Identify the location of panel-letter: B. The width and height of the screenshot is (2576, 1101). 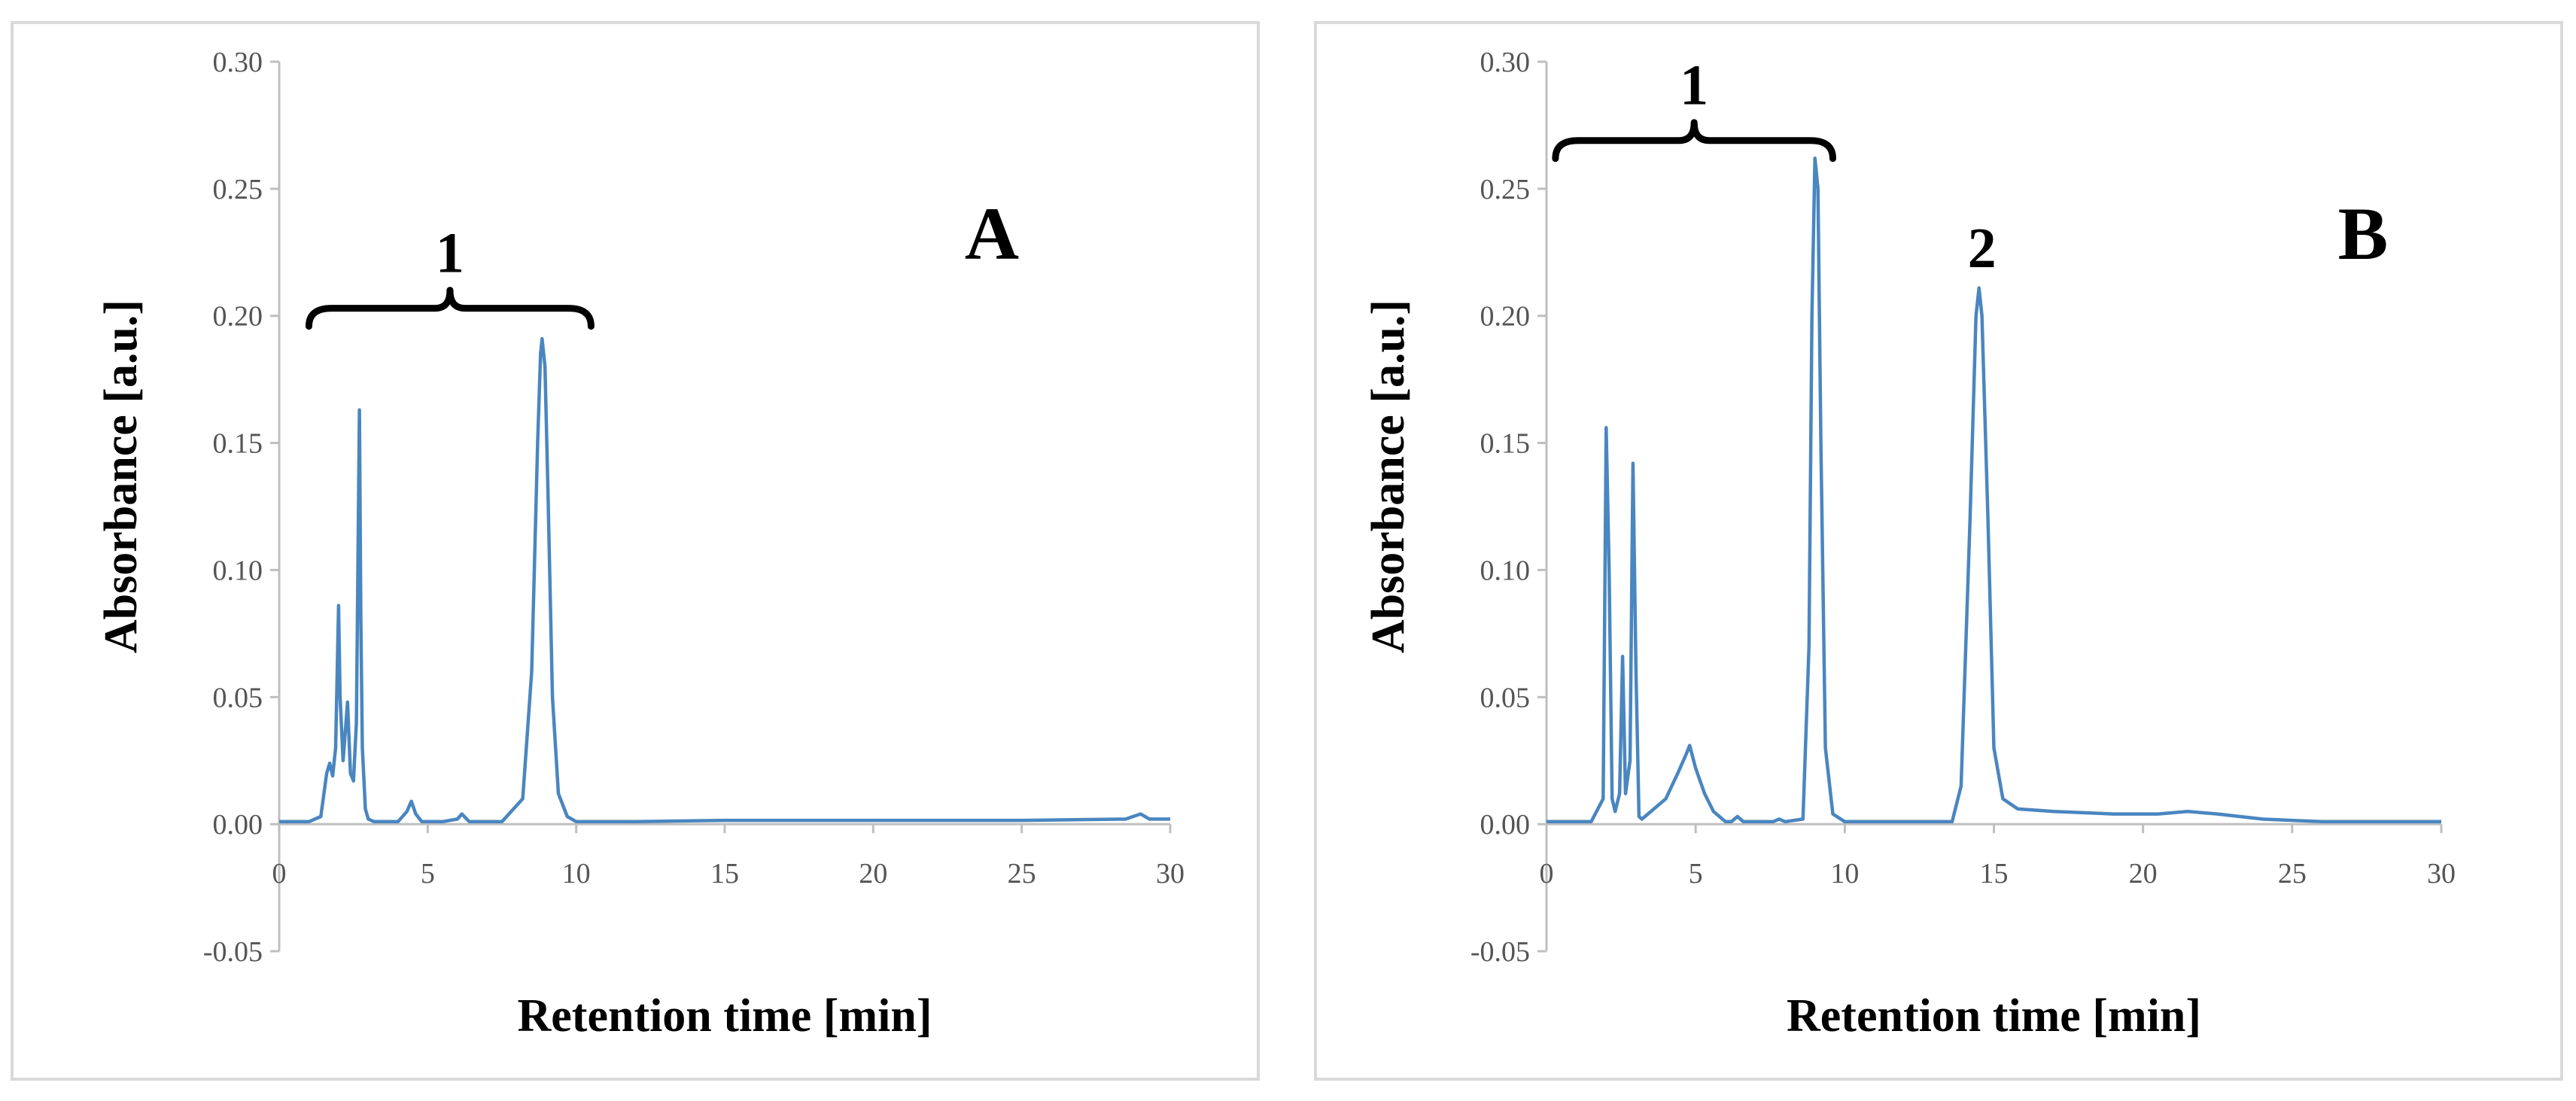
(2363, 233).